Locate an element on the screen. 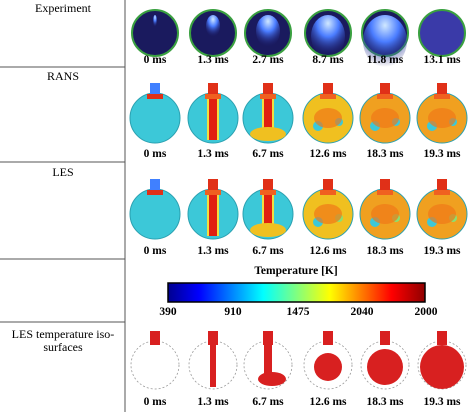  row-label: RANS is located at coordinates (62, 76).